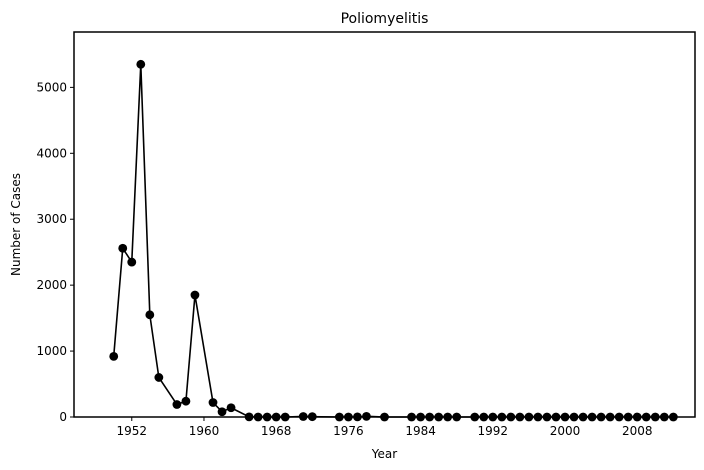 This screenshot has width=704, height=470. I want to click on y-tick-label: 1000, so click(51, 351).